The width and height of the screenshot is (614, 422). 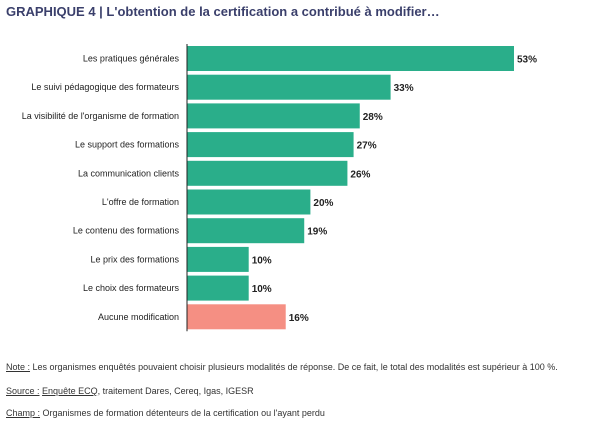 I want to click on bar-aucune-modification, so click(x=236, y=317).